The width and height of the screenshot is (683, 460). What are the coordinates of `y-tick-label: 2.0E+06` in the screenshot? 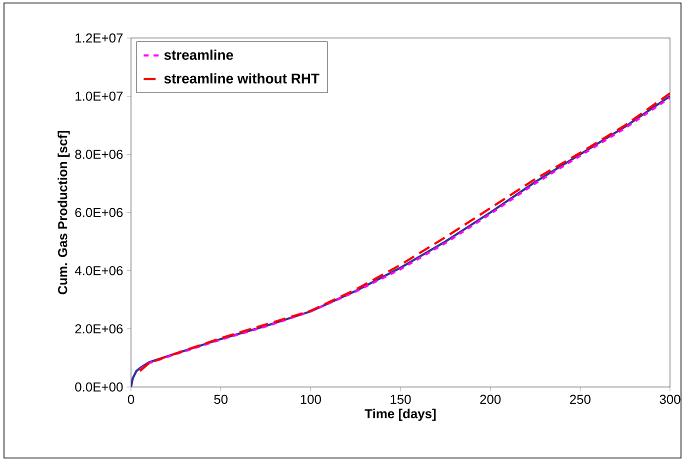 It's located at (99, 329).